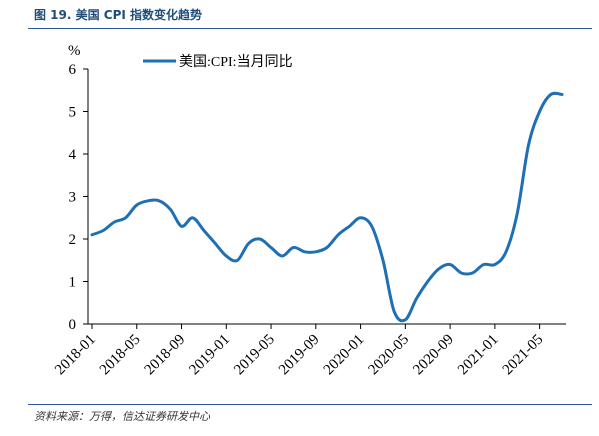 The width and height of the screenshot is (599, 436). What do you see at coordinates (78, 188) in the screenshot?
I see `y-ticks: 0 1 2 3 4 5 6%` at bounding box center [78, 188].